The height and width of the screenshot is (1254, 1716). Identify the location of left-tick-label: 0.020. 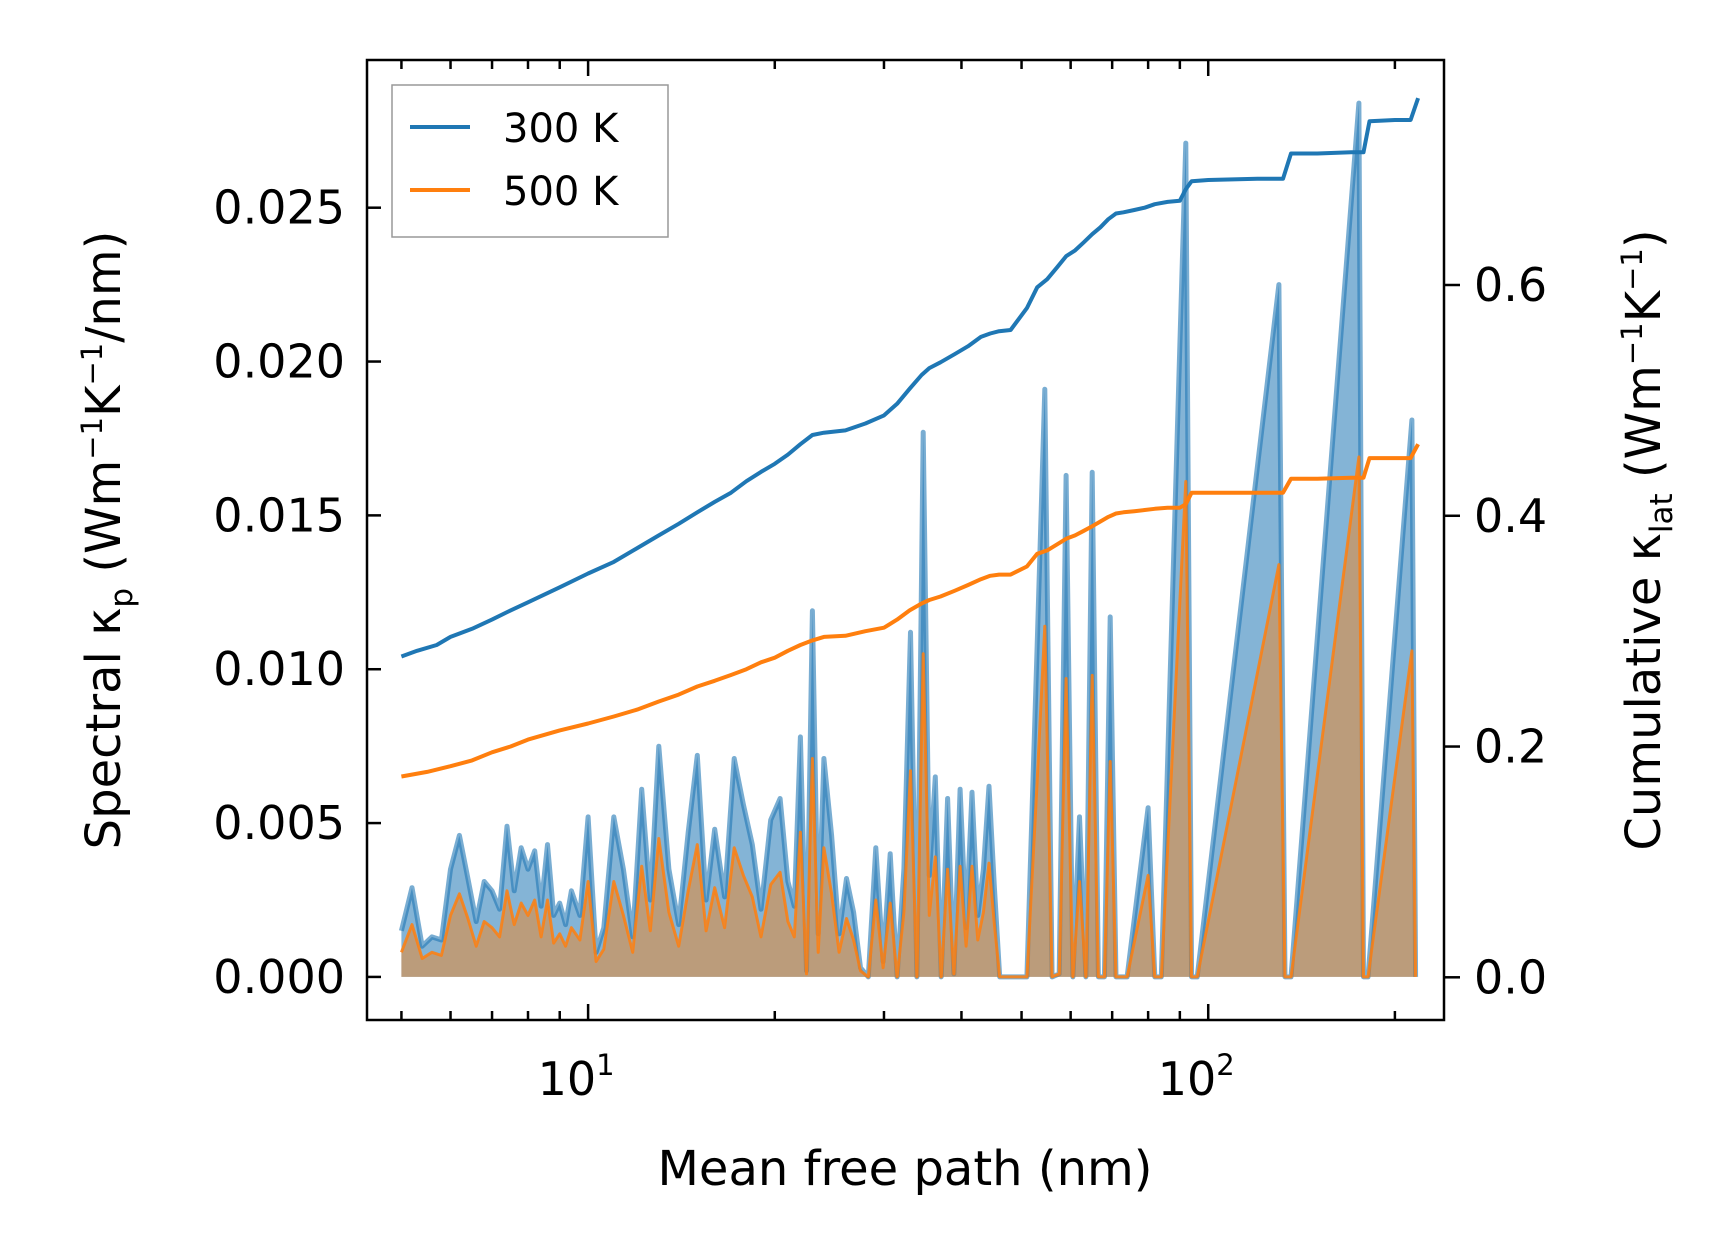
(279, 362).